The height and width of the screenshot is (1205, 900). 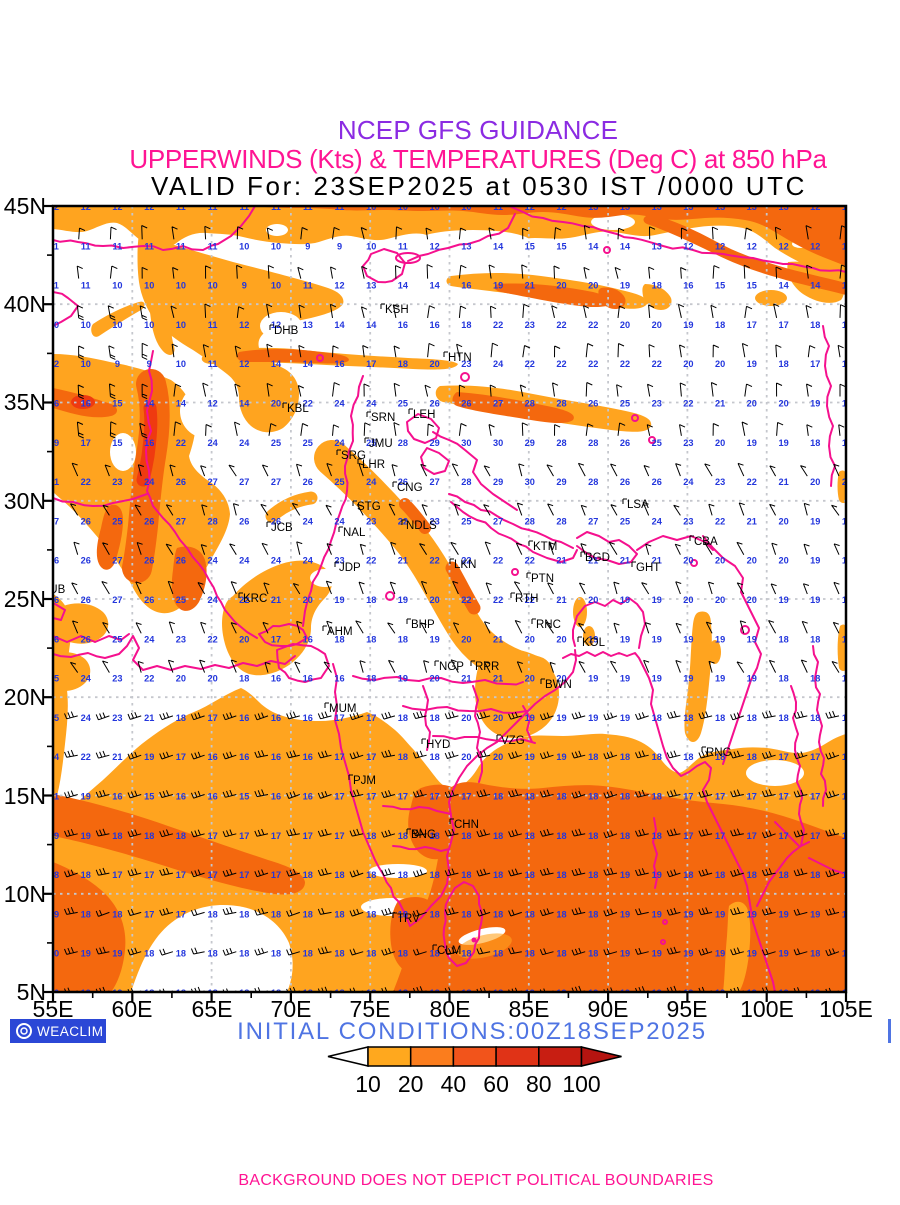 What do you see at coordinates (424, 415) in the screenshot?
I see `svg-text: LEH` at bounding box center [424, 415].